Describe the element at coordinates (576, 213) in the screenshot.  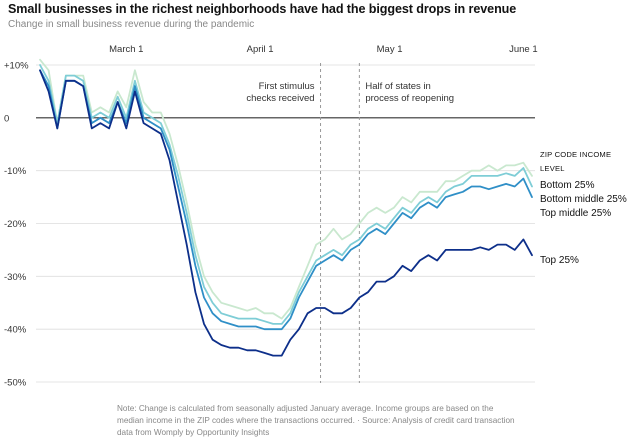
I see `legend-entry-top-middle: Top middle 25%` at that location.